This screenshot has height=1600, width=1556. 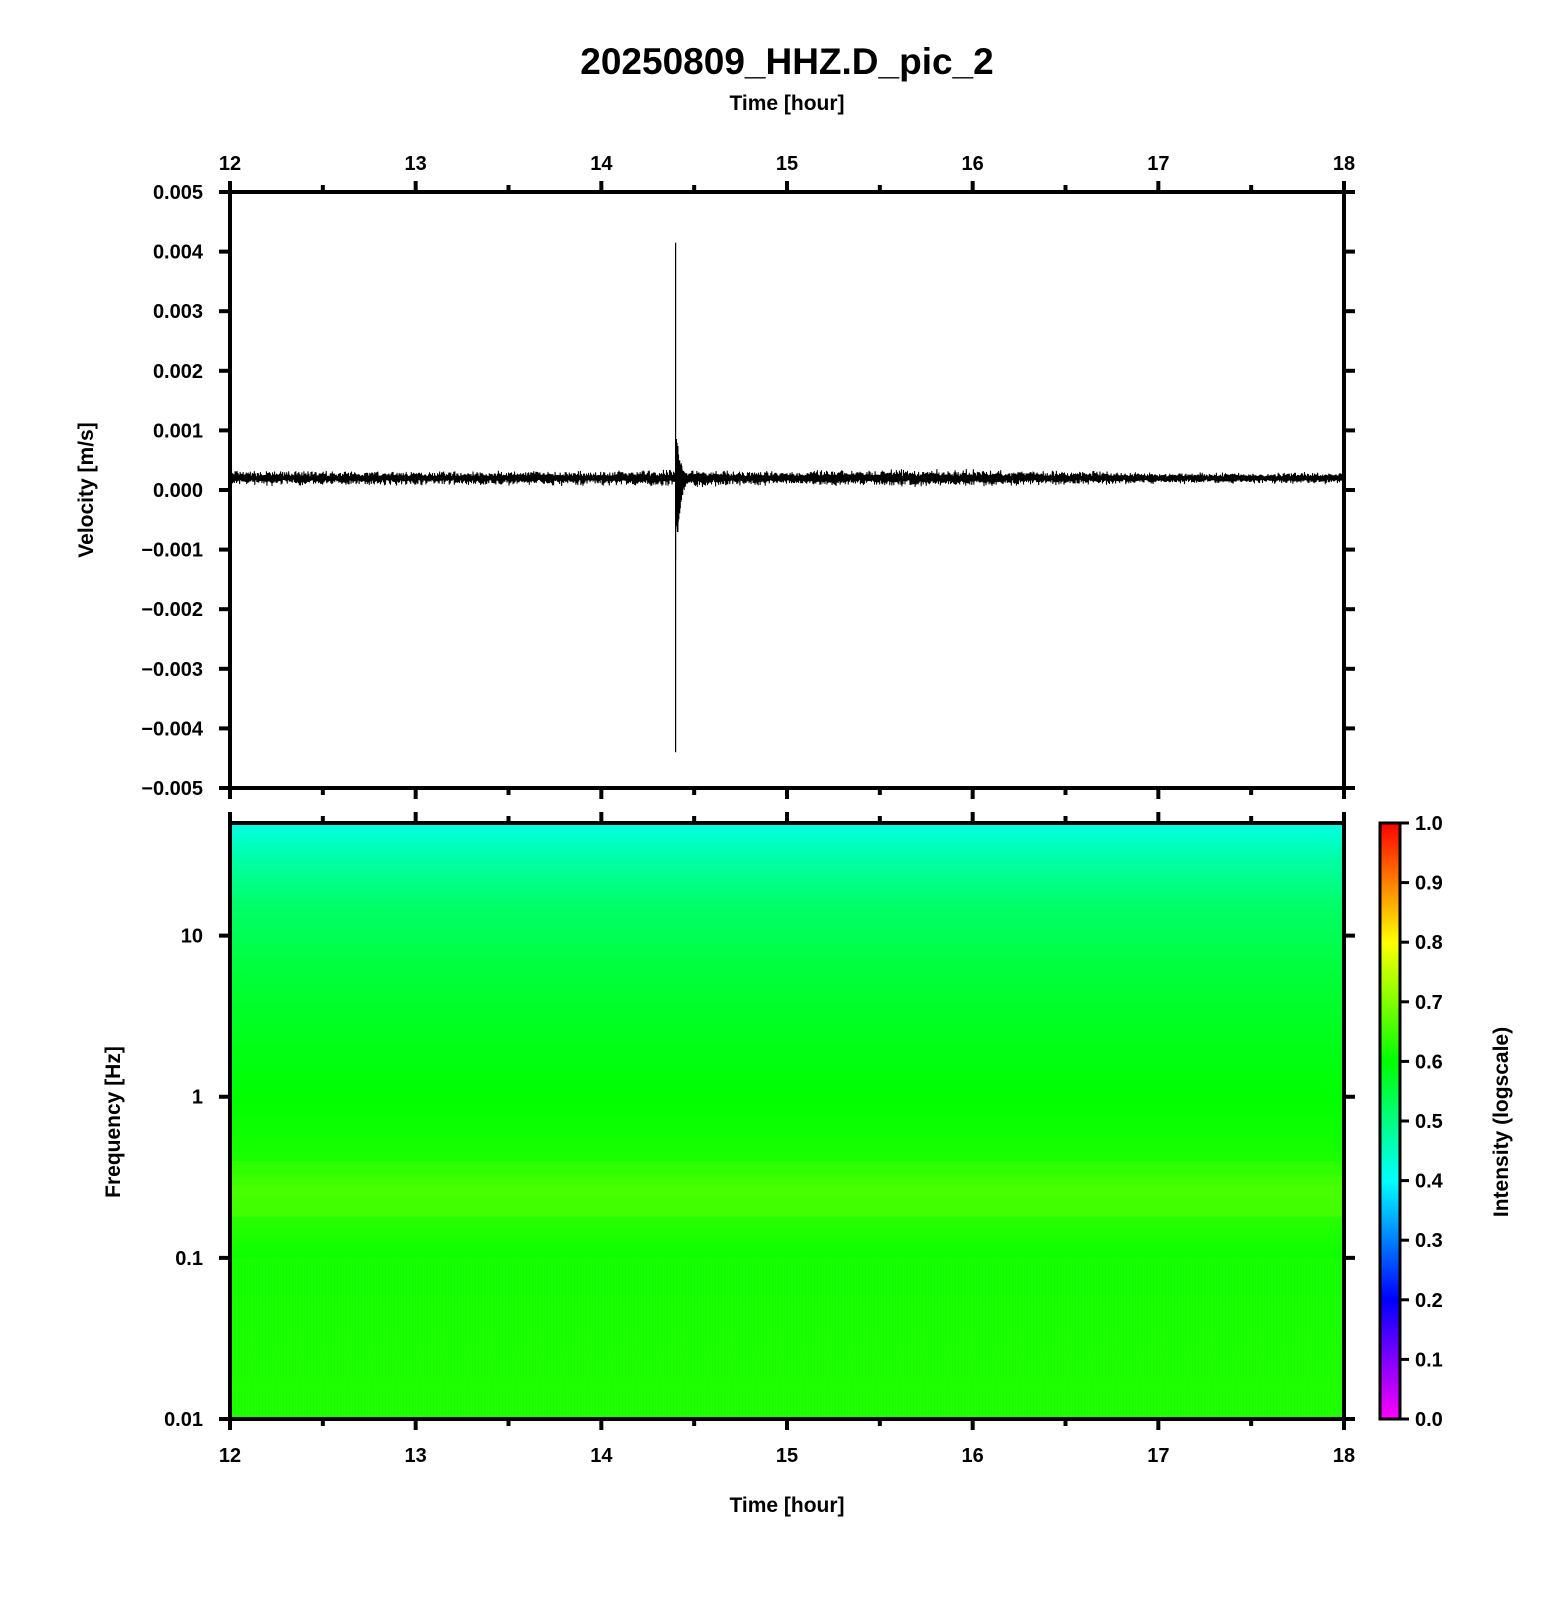 What do you see at coordinates (183, 1420) in the screenshot?
I see `spectrogram-y-tick-label: 0.01` at bounding box center [183, 1420].